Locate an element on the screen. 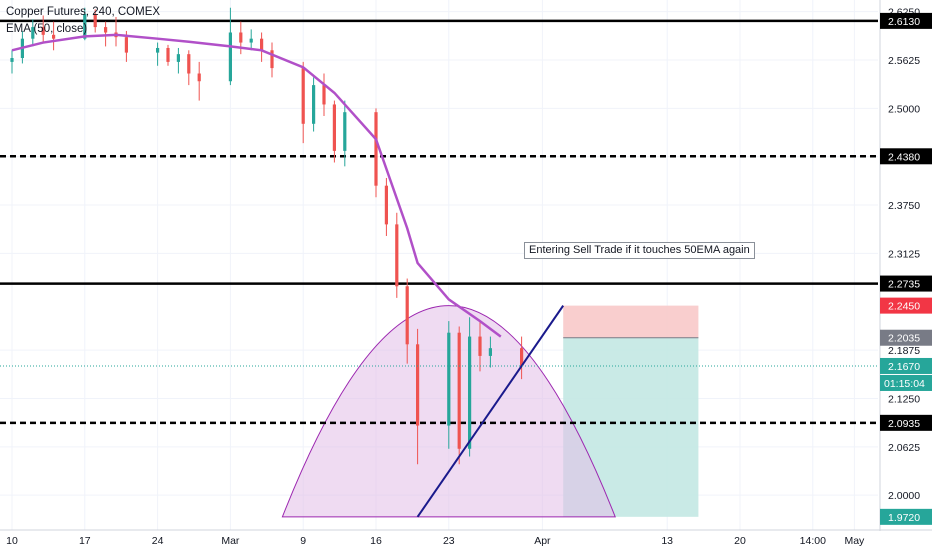  x-tick-label: 17 is located at coordinates (85, 541).